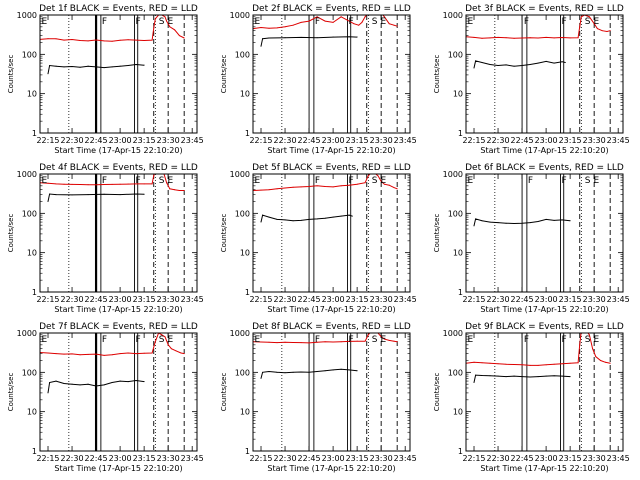 The image size is (640, 480). What do you see at coordinates (96, 299) in the screenshot?
I see `x-tick-label: 22:45` at bounding box center [96, 299].